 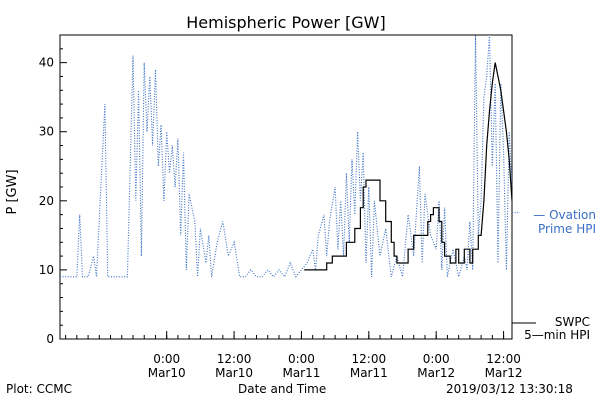 What do you see at coordinates (46, 63) in the screenshot?
I see `y-tick-label: 40` at bounding box center [46, 63].